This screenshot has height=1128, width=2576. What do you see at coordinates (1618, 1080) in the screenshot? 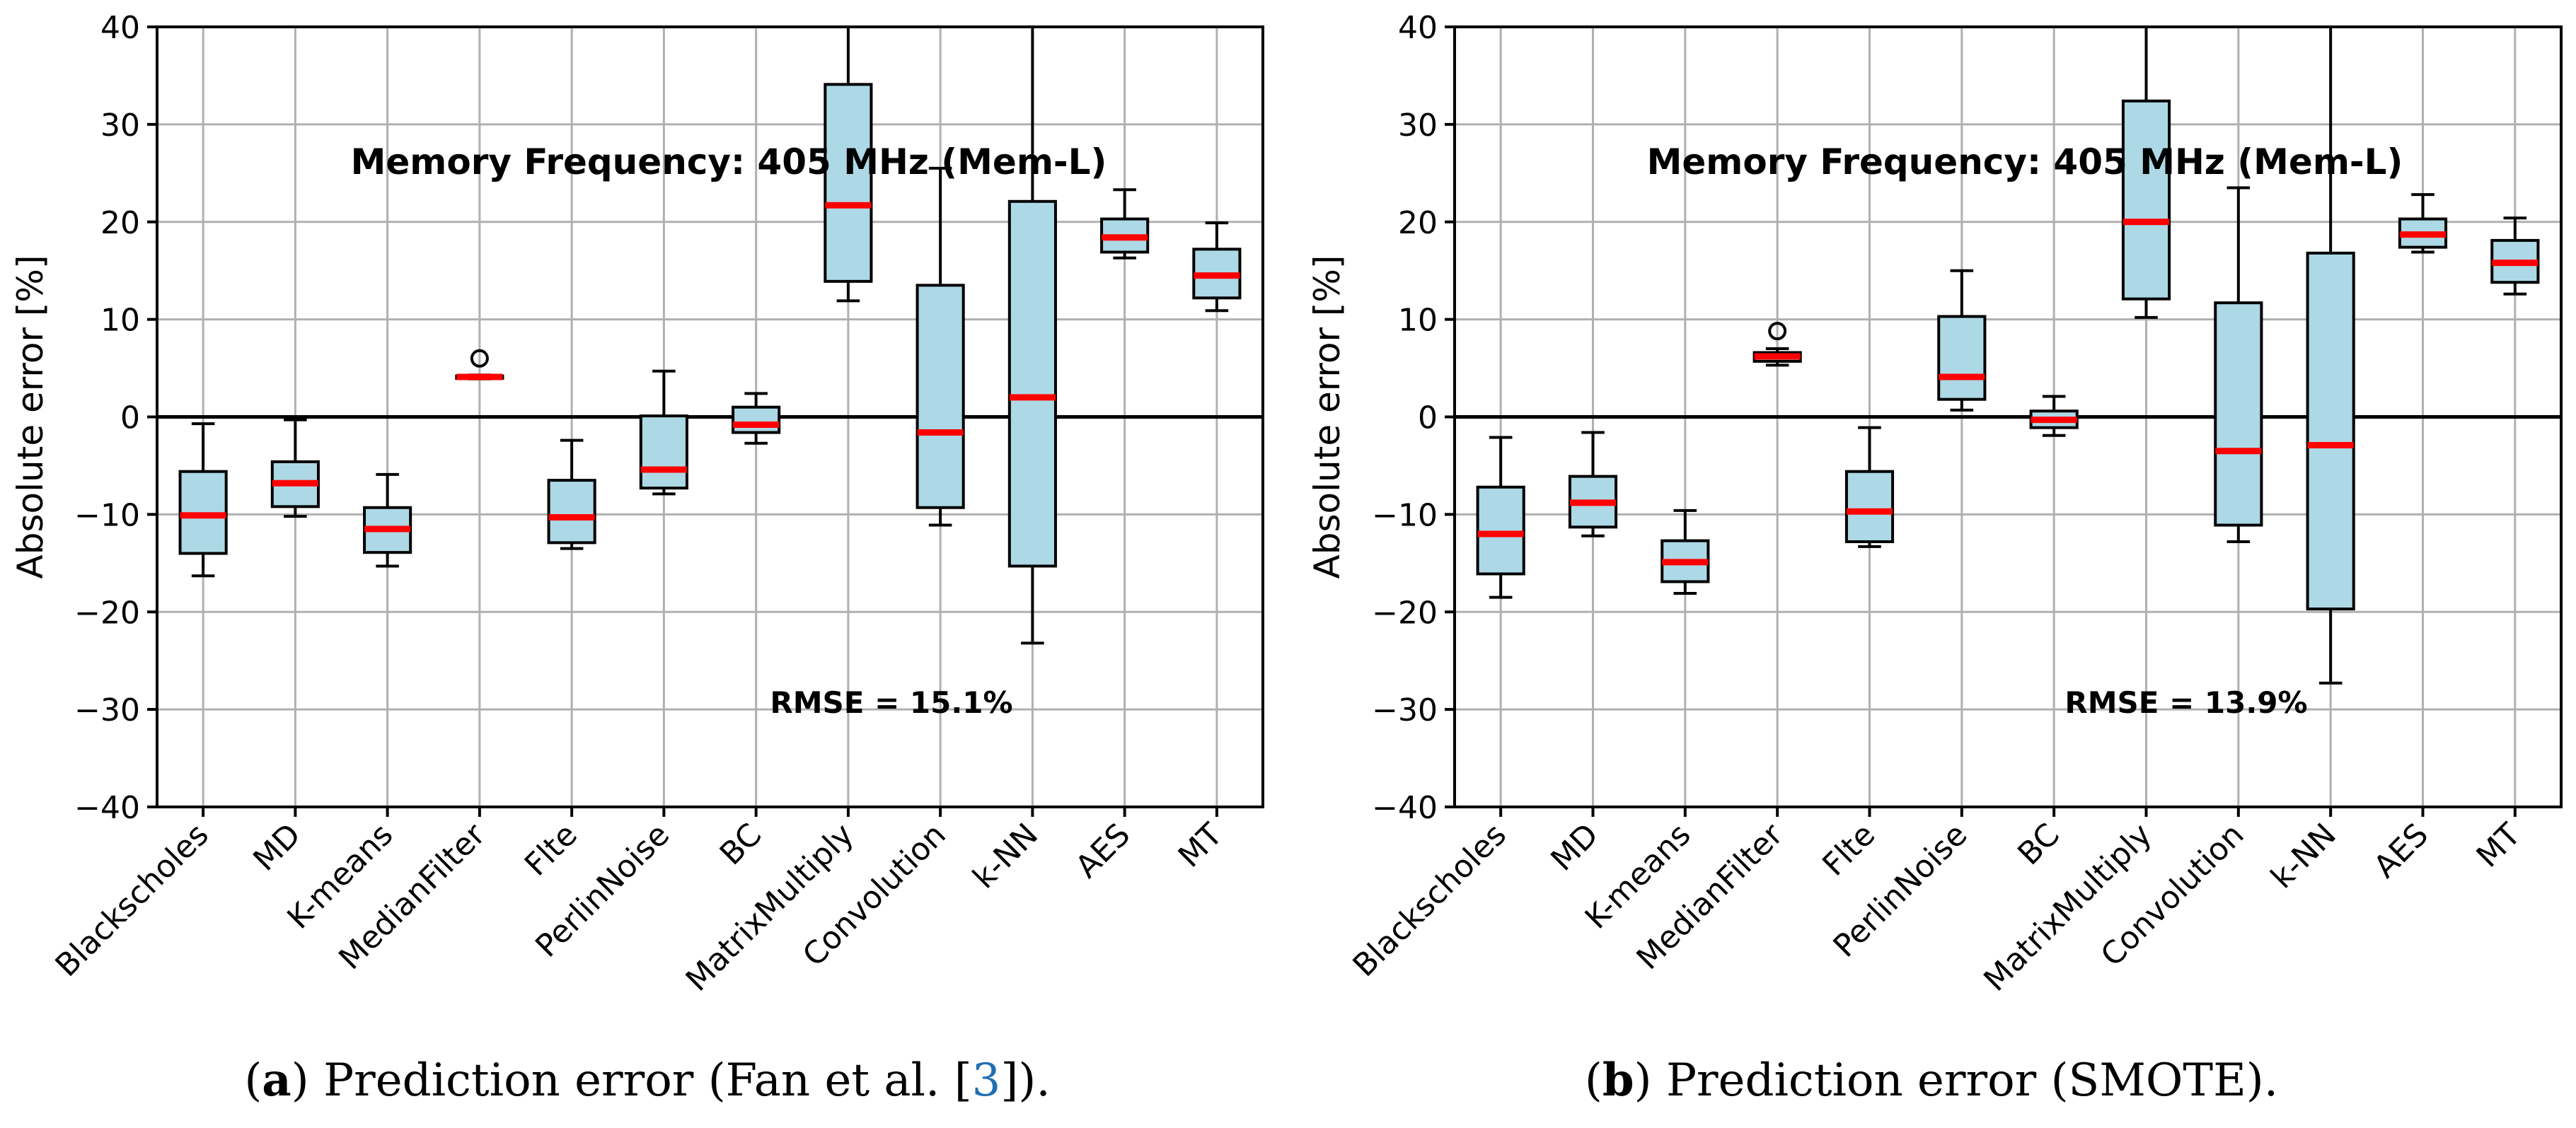
I see `caption-b-label: b` at bounding box center [1618, 1080].